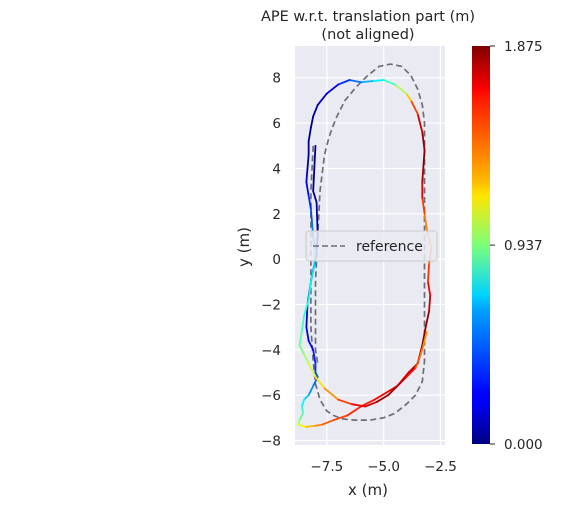  I want to click on colorbar: 1.875 0.937 0.000, so click(507, 246).